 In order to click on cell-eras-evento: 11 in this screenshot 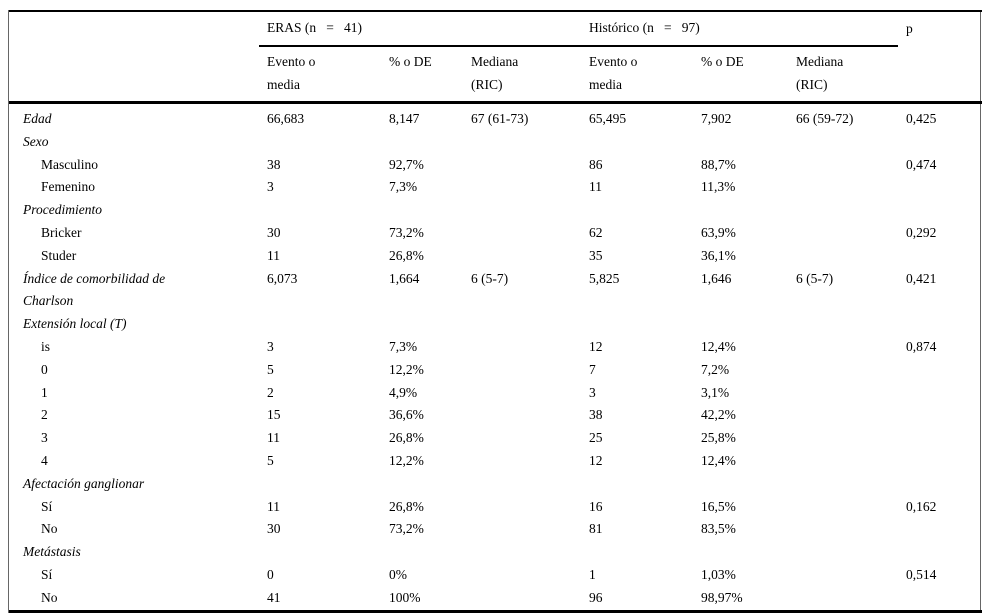, I will do `click(273, 255)`.